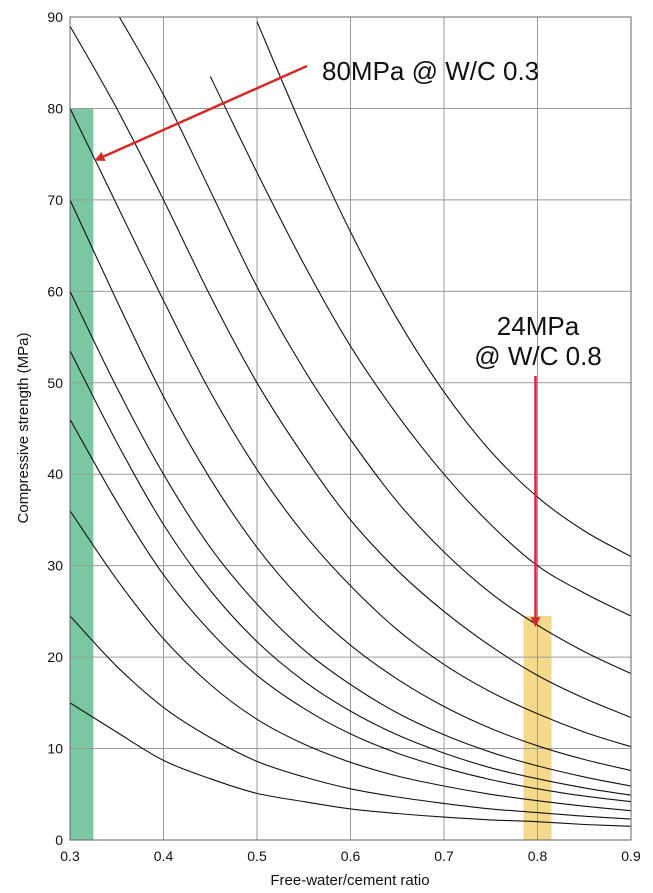 Image resolution: width=653 pixels, height=893 pixels. What do you see at coordinates (55, 749) in the screenshot?
I see `y-tick-label: 10` at bounding box center [55, 749].